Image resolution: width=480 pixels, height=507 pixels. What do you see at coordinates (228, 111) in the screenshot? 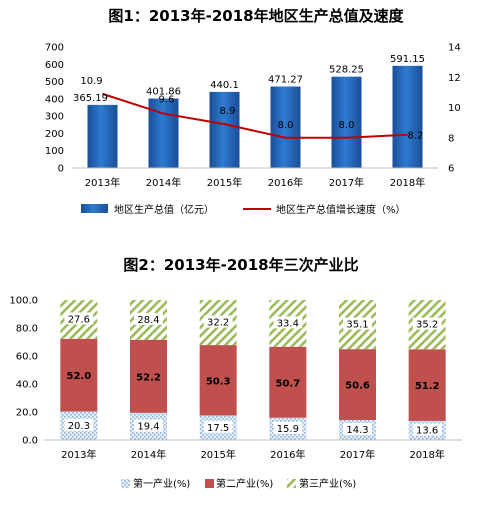
I see `growth-value-label: 8.9` at bounding box center [228, 111].